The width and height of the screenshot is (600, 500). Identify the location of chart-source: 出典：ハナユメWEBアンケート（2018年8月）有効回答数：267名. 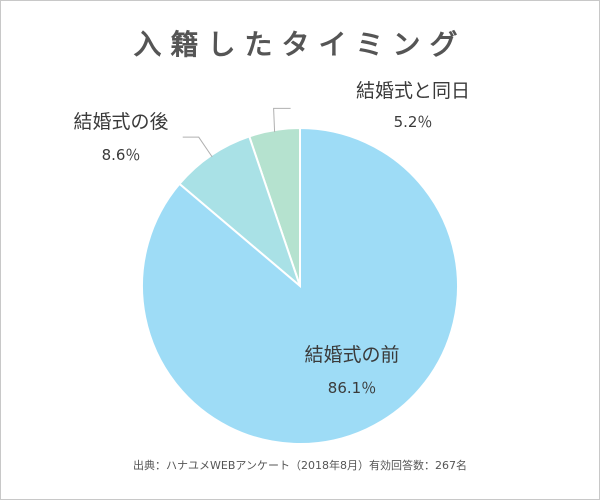
(300, 465).